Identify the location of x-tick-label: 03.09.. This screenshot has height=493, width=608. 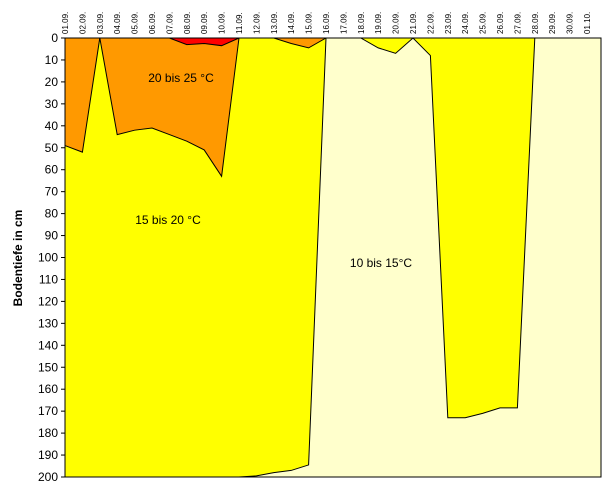
(100, 23).